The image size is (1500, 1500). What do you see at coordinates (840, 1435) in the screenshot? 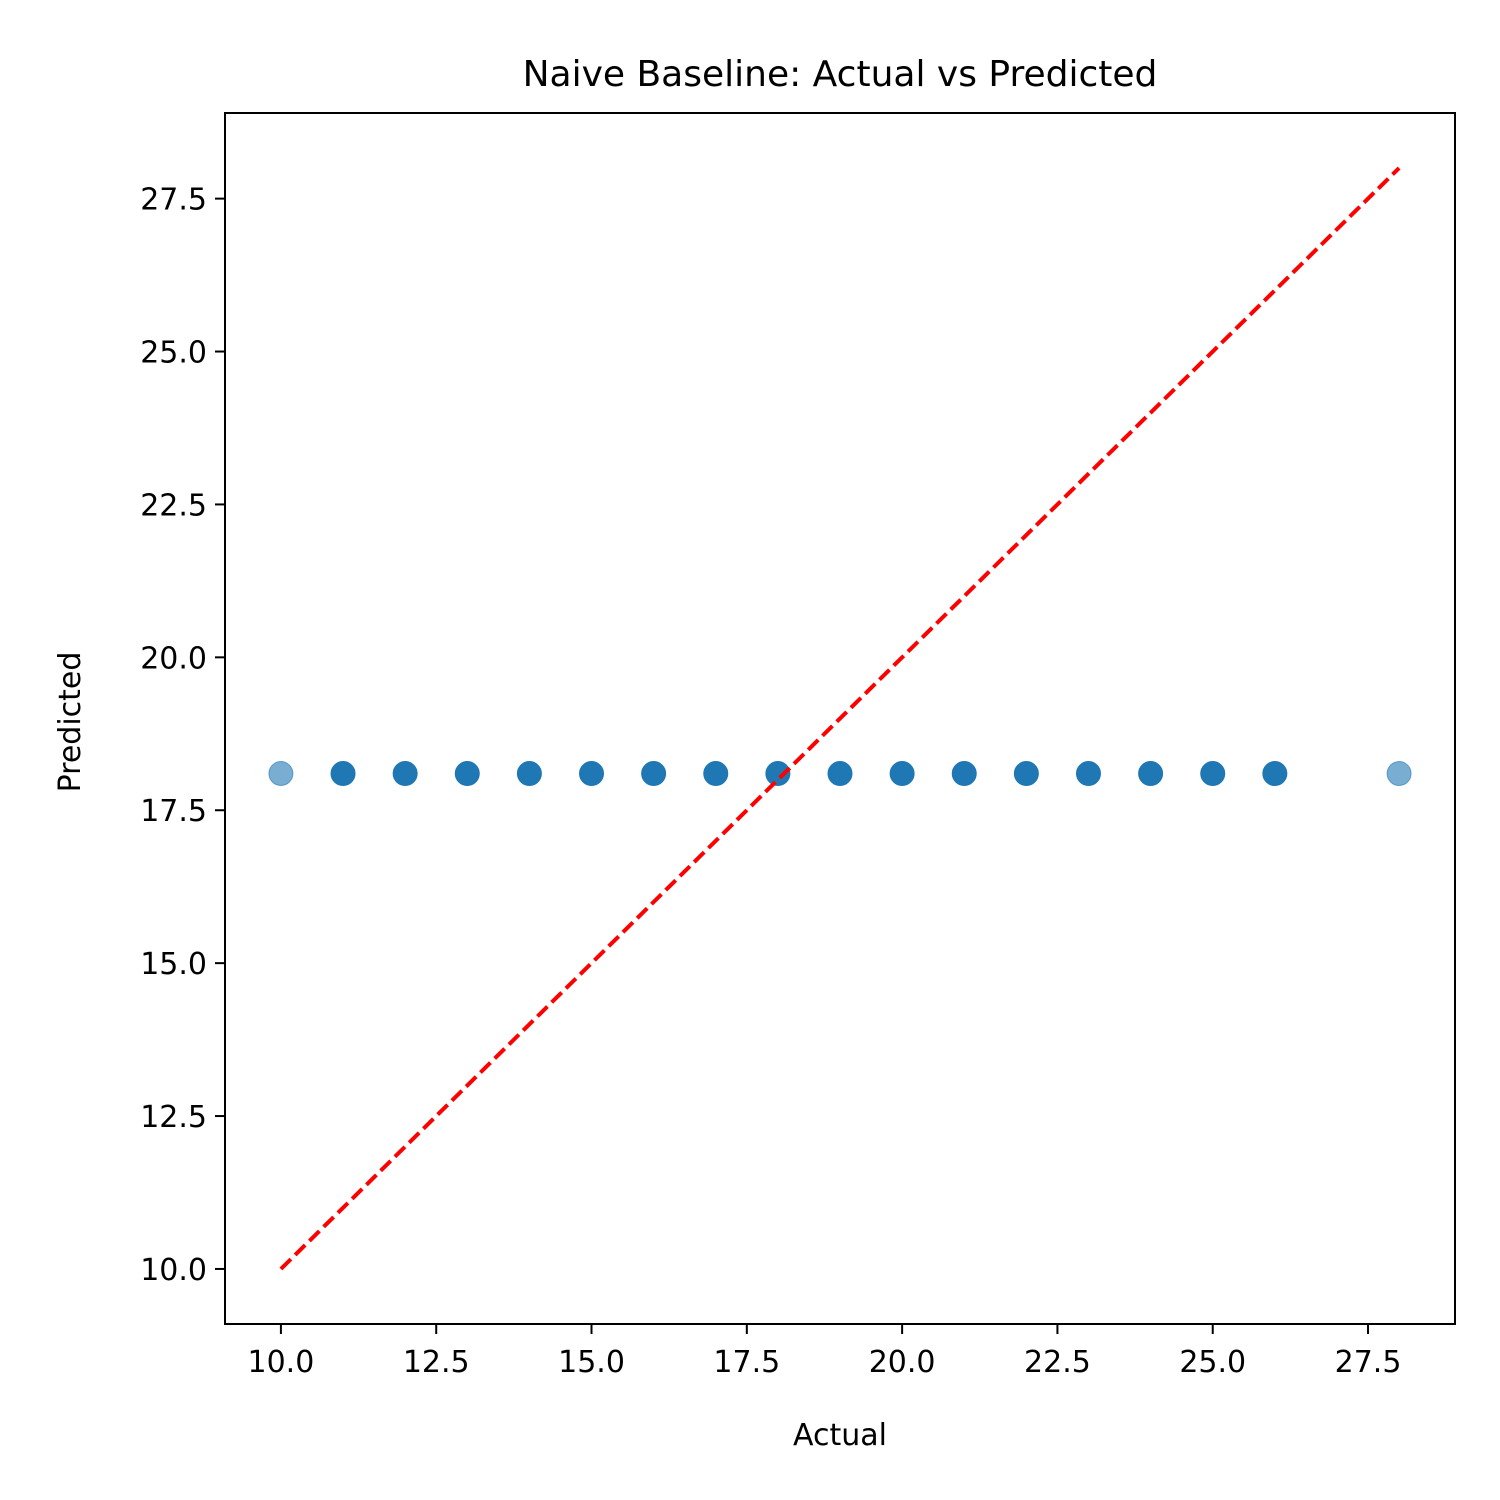
I see `x-axis-label: Actual` at bounding box center [840, 1435].